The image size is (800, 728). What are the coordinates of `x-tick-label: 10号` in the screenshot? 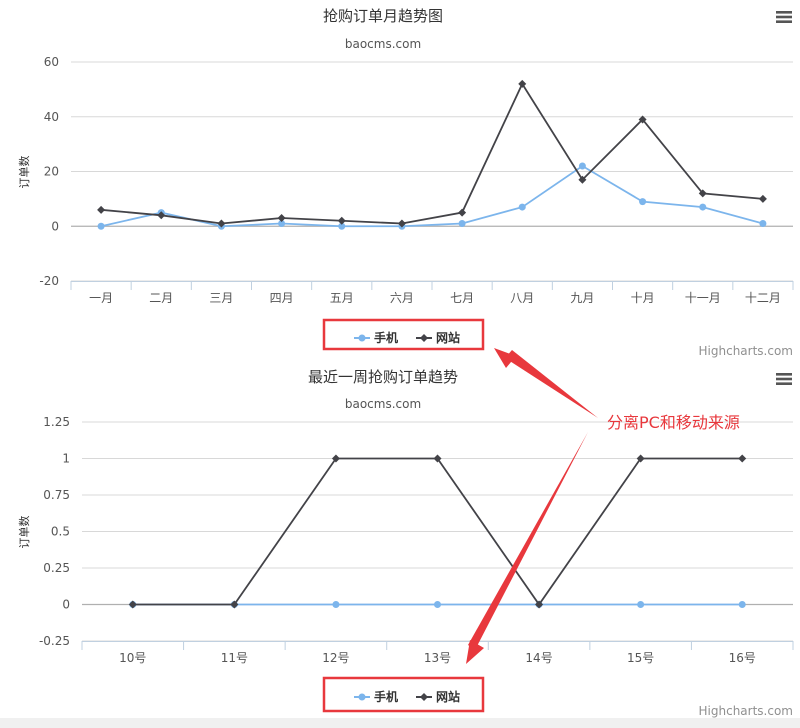 It's located at (132, 658).